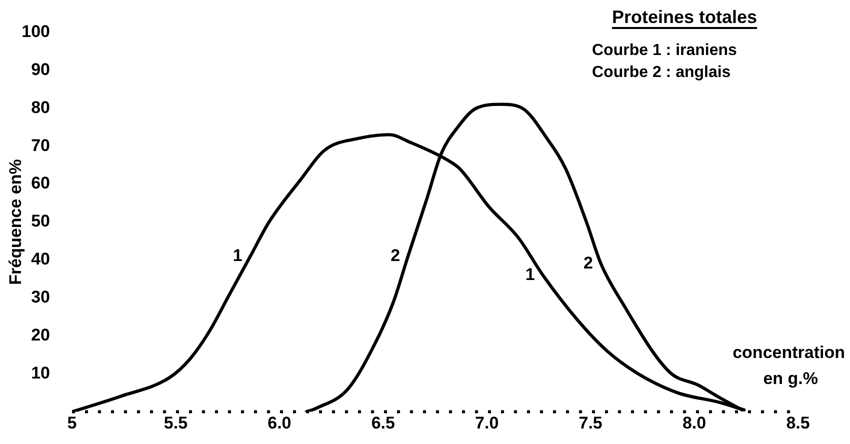 This screenshot has height=444, width=850. What do you see at coordinates (40, 183) in the screenshot?
I see `y-tick-label: 60` at bounding box center [40, 183].